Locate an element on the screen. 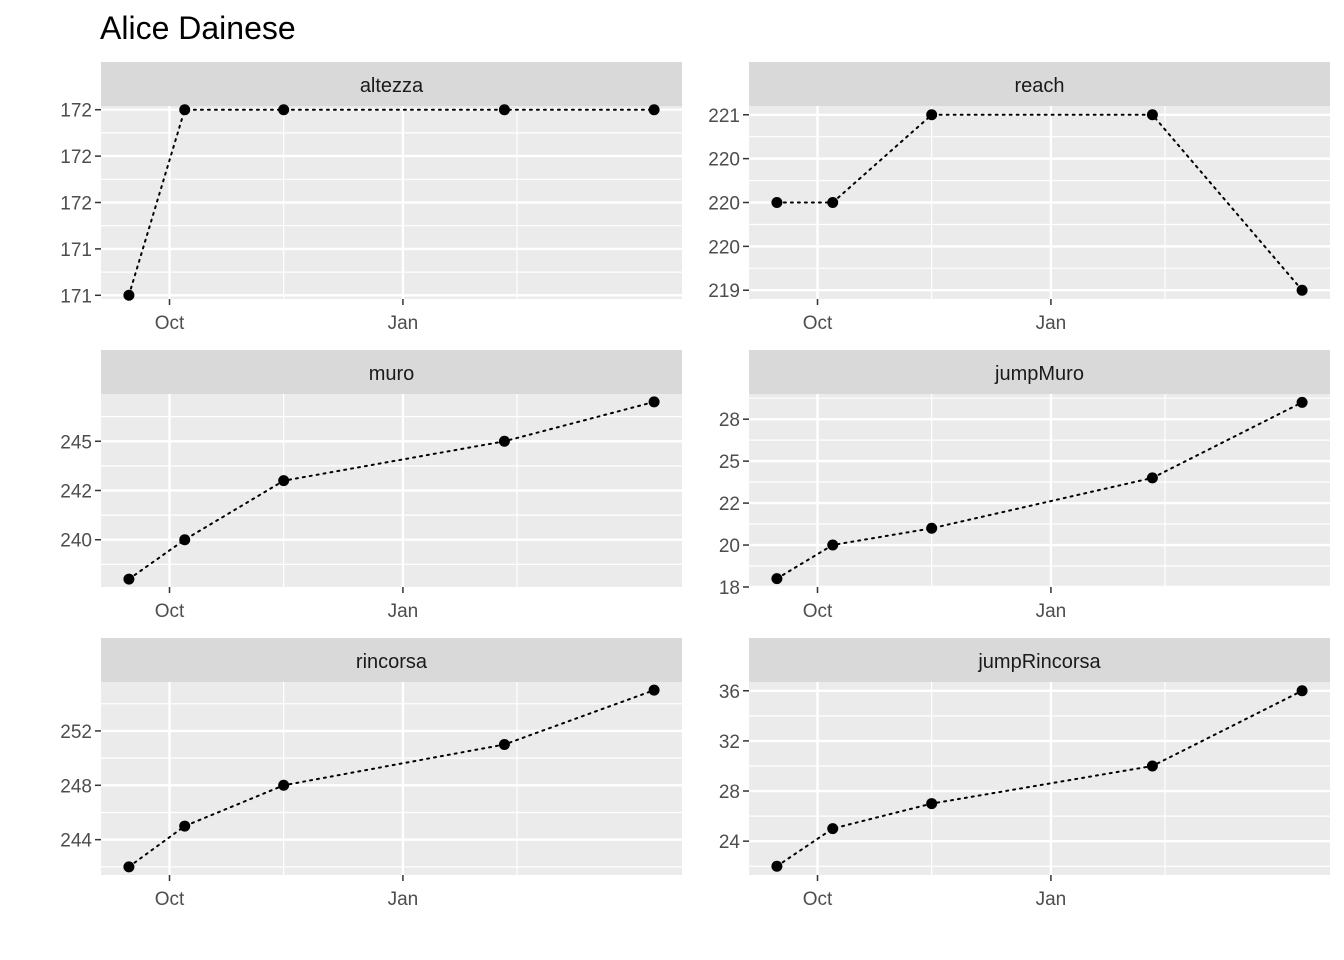 The width and height of the screenshot is (1344, 960). strip-label: altezza is located at coordinates (392, 86).